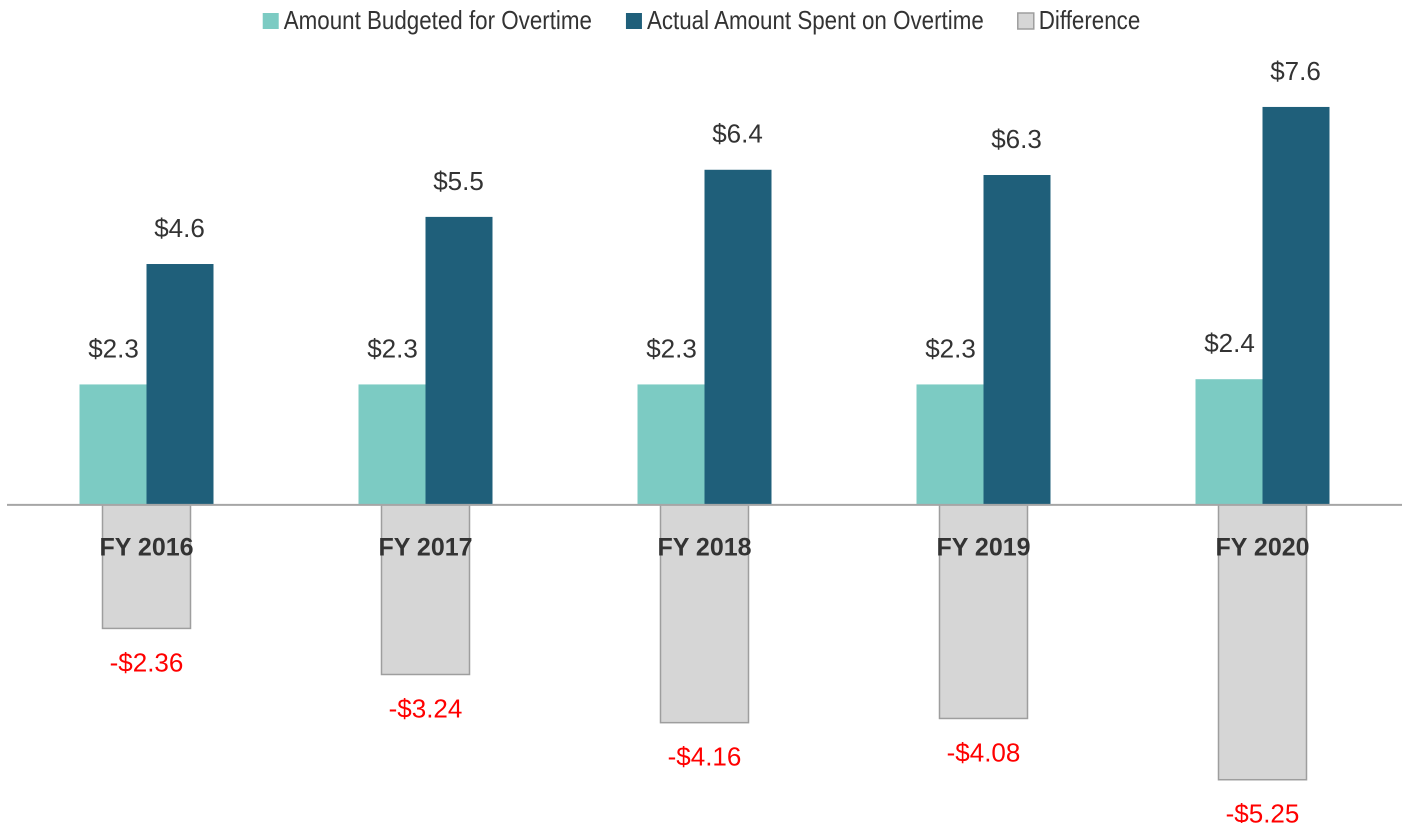 This screenshot has width=1403, height=823. I want to click on value-label: $7.6, so click(1295, 71).